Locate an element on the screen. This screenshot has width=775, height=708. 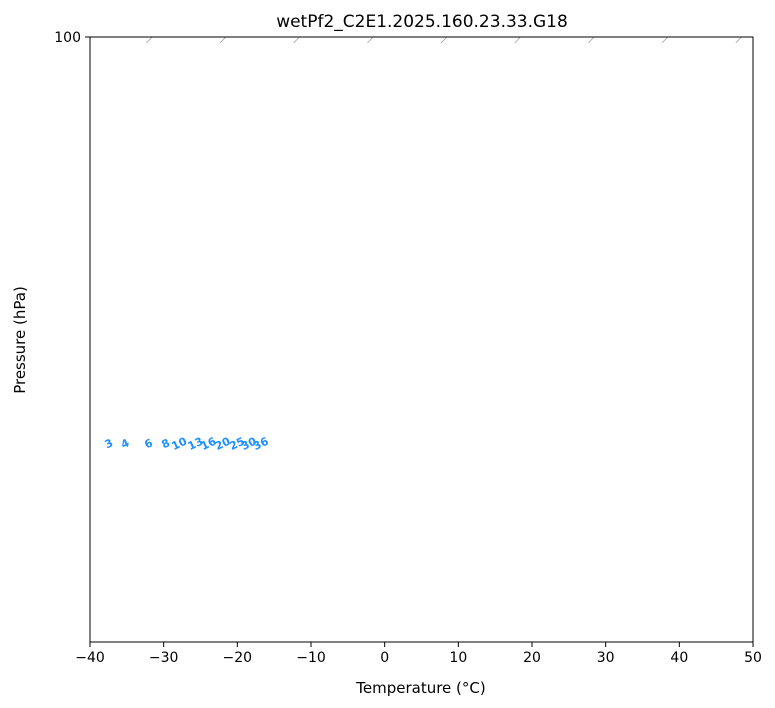
mixing-ratio-label: 16 is located at coordinates (209, 444).